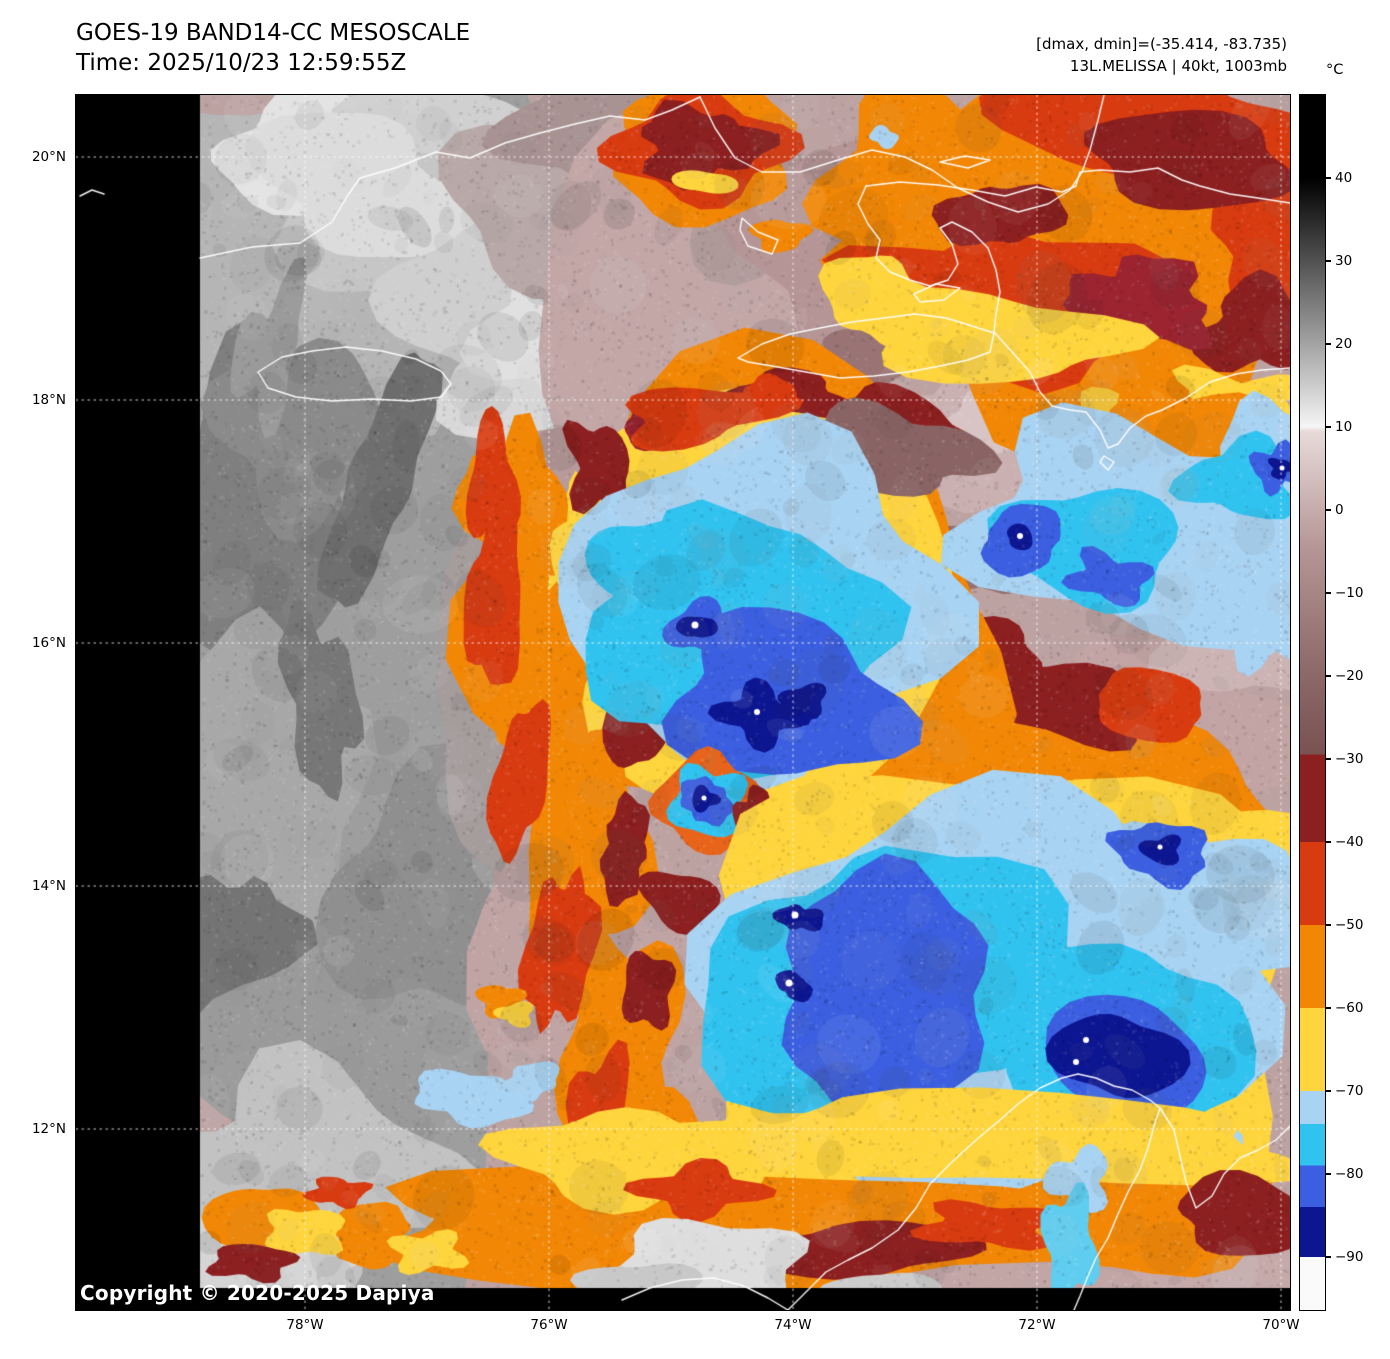  I want to click on colorbar-tick-label: −90, so click(1349, 1256).